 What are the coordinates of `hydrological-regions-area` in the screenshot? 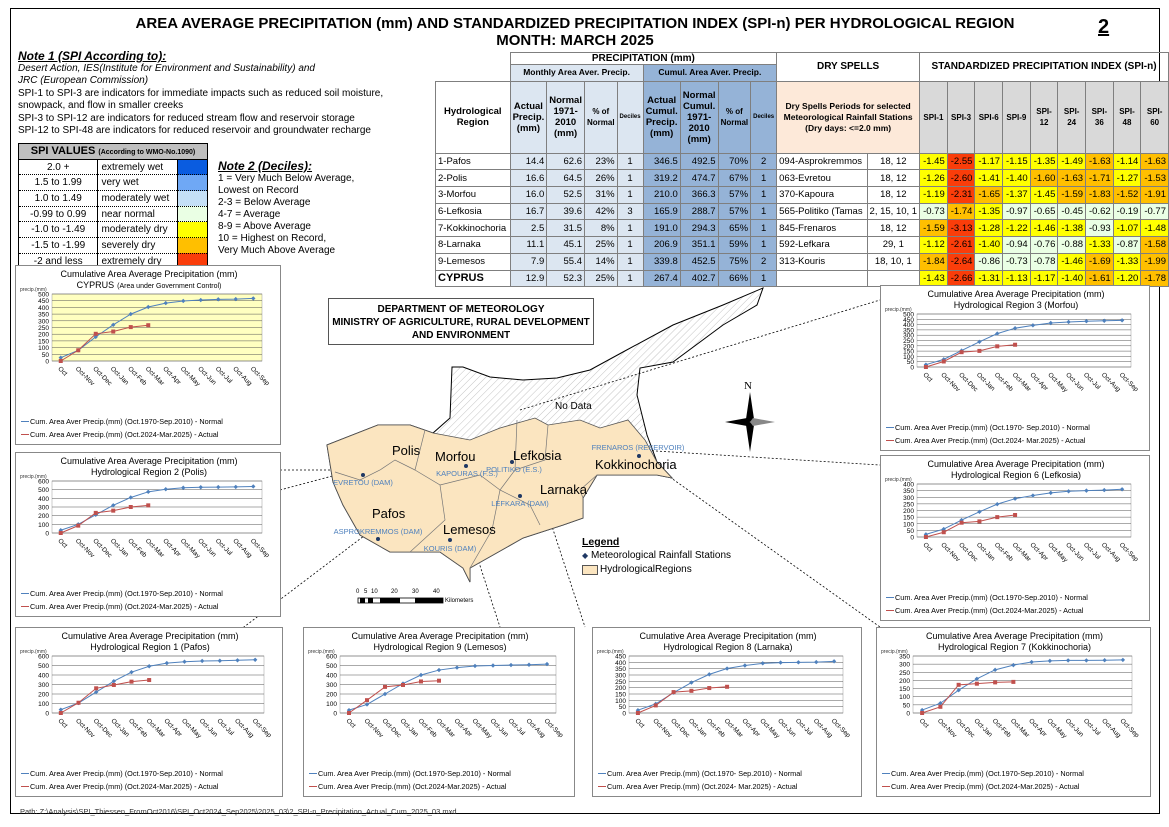 It's located at (500, 500).